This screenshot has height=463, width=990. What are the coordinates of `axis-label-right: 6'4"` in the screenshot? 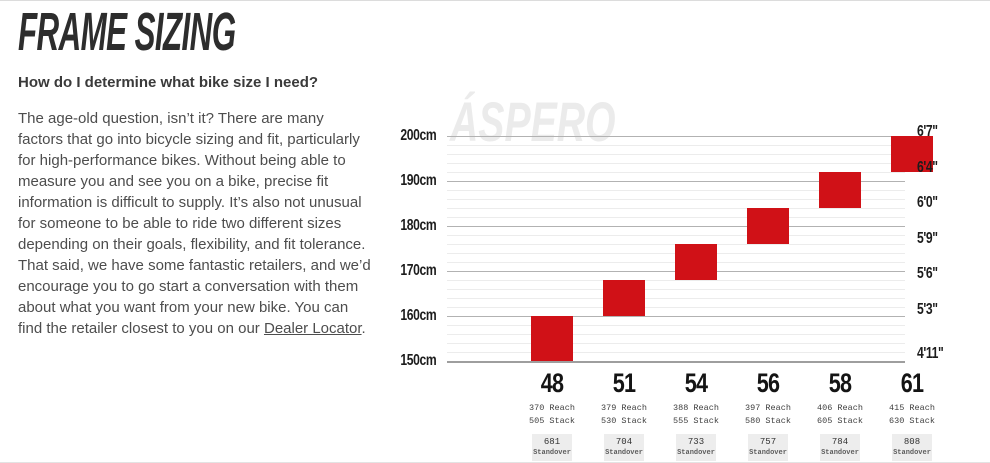 It's located at (927, 167).